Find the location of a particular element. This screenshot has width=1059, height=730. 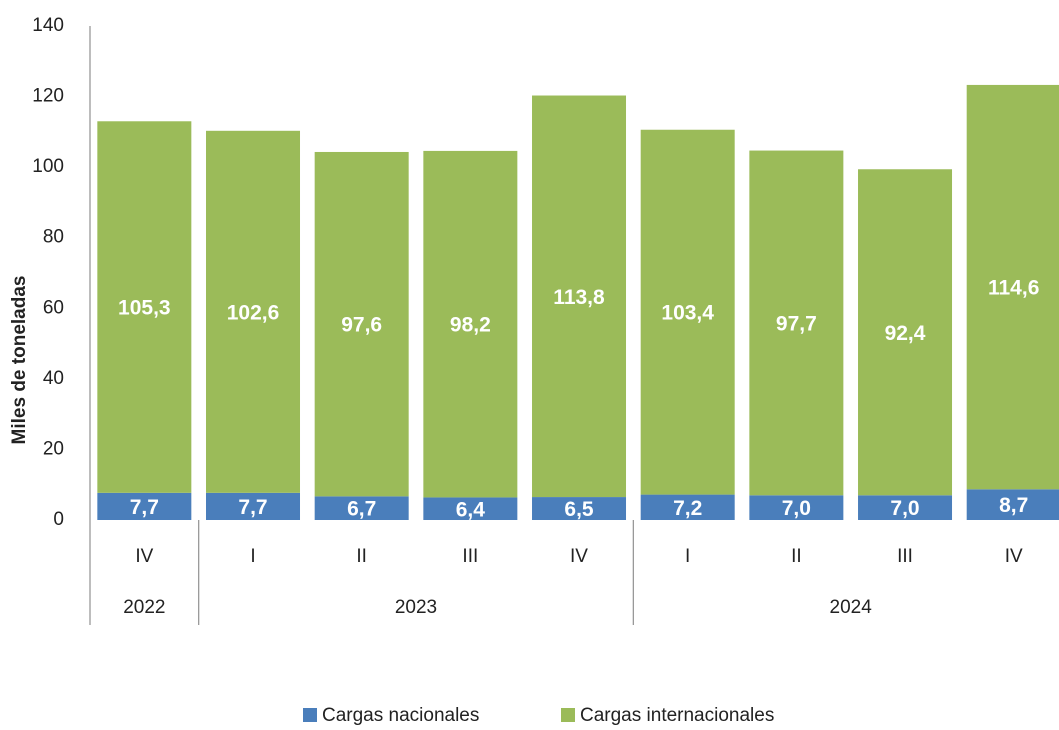

data-label: 103,4 is located at coordinates (687, 313).